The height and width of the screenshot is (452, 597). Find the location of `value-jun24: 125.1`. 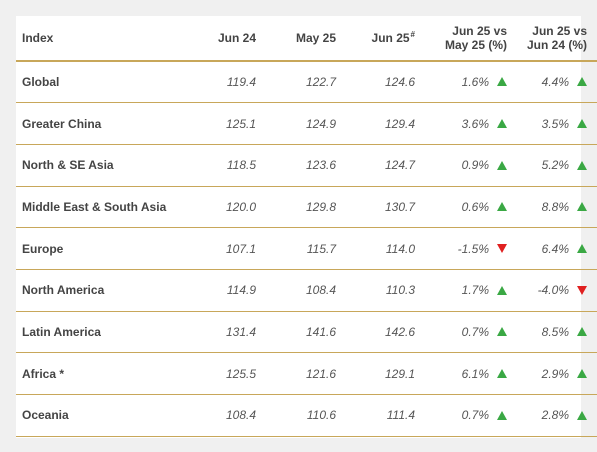

value-jun24: 125.1 is located at coordinates (223, 123).